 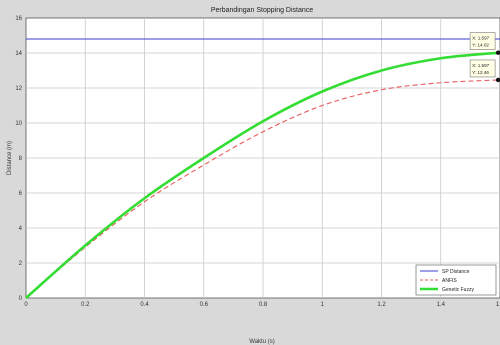 I want to click on y-tick-label: 10, so click(x=18, y=124).